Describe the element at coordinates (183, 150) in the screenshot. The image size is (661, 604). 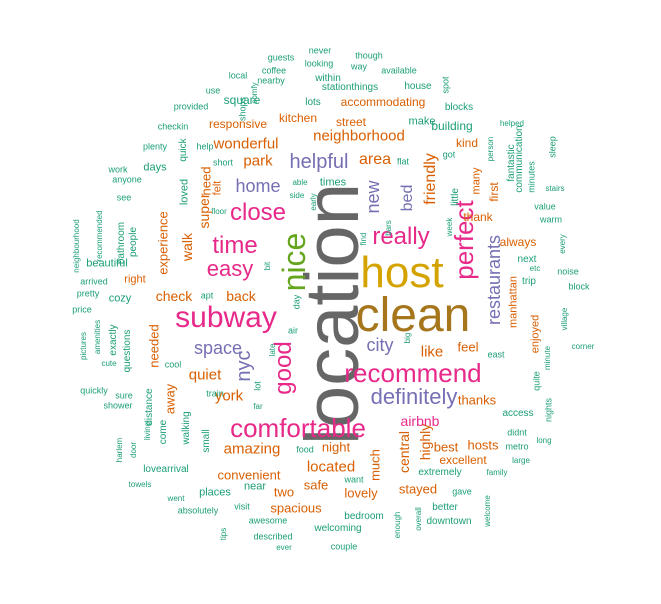
I see `word-quick: quick` at that location.